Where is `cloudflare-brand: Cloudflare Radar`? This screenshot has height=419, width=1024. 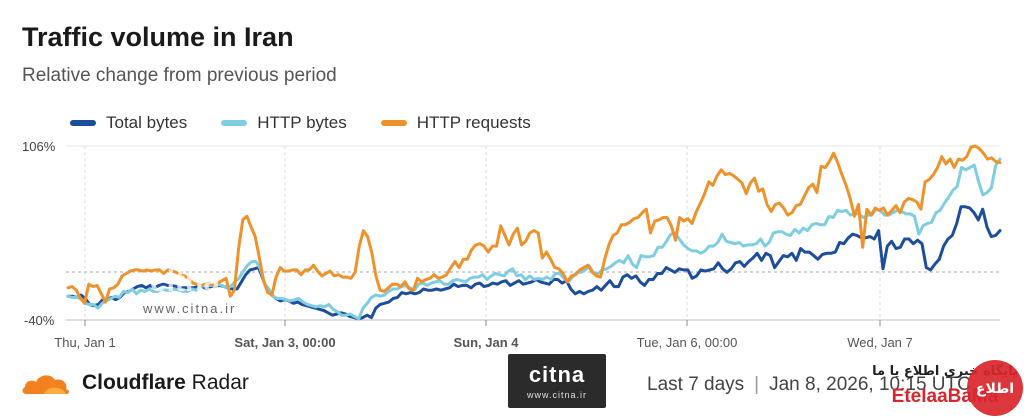
cloudflare-brand: Cloudflare Radar is located at coordinates (134, 383).